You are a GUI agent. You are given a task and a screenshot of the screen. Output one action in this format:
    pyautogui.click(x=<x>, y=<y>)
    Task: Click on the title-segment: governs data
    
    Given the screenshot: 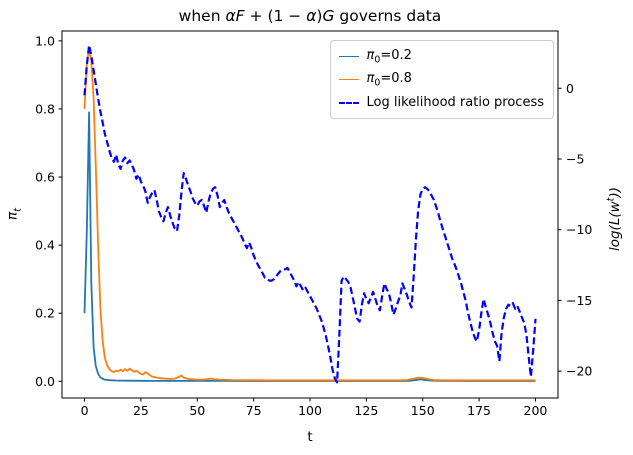 What is the action you would take?
    pyautogui.click(x=388, y=16)
    